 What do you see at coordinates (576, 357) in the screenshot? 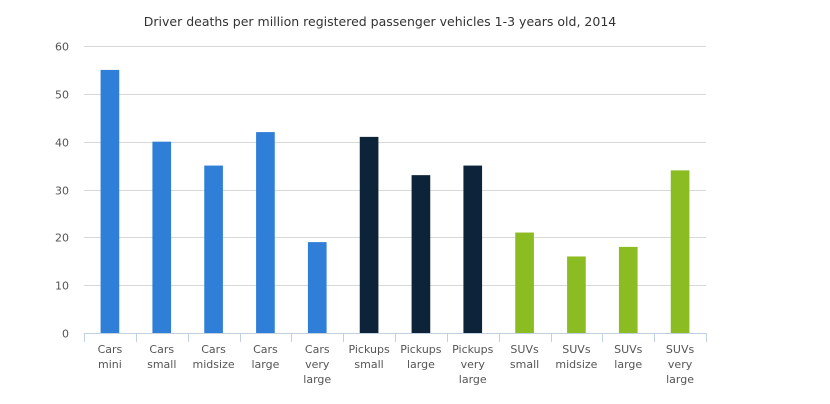
I see `x-category-label: SUVs midsize` at bounding box center [576, 357].